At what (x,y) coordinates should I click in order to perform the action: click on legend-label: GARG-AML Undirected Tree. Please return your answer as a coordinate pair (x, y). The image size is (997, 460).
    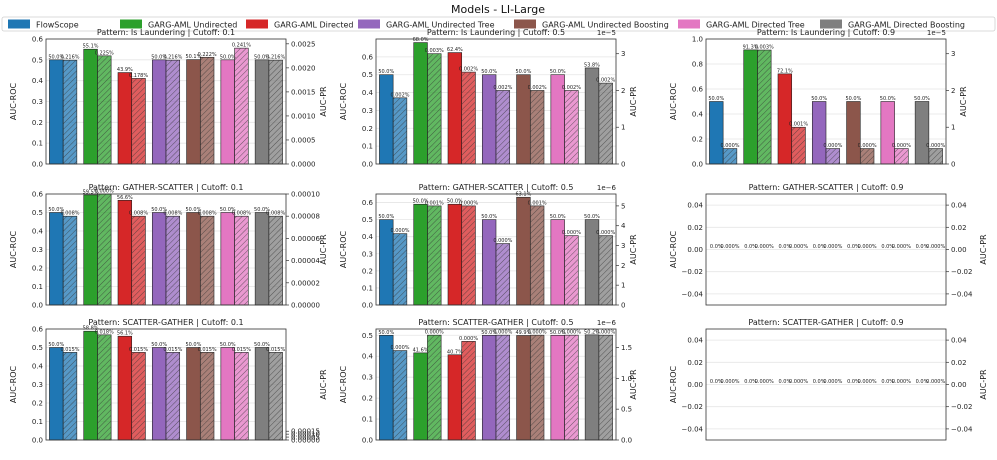
    Looking at the image, I should click on (440, 25).